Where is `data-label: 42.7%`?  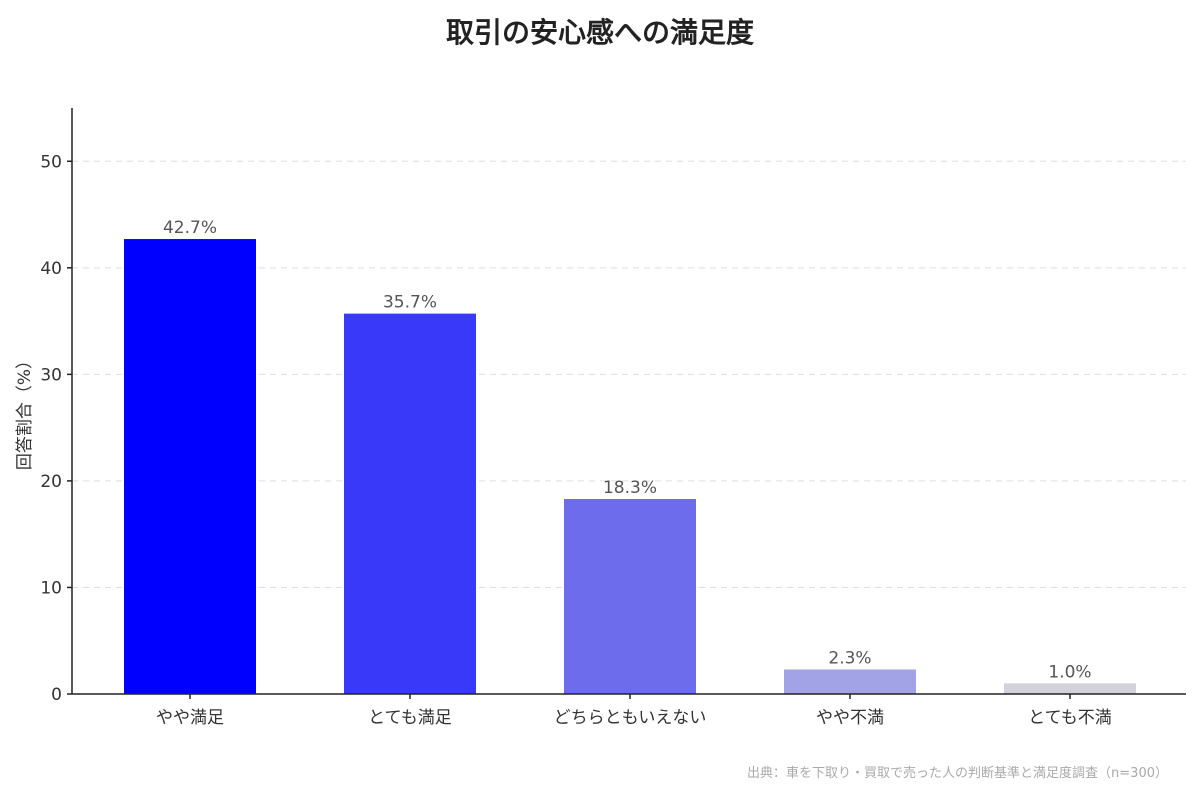 data-label: 42.7% is located at coordinates (190, 228).